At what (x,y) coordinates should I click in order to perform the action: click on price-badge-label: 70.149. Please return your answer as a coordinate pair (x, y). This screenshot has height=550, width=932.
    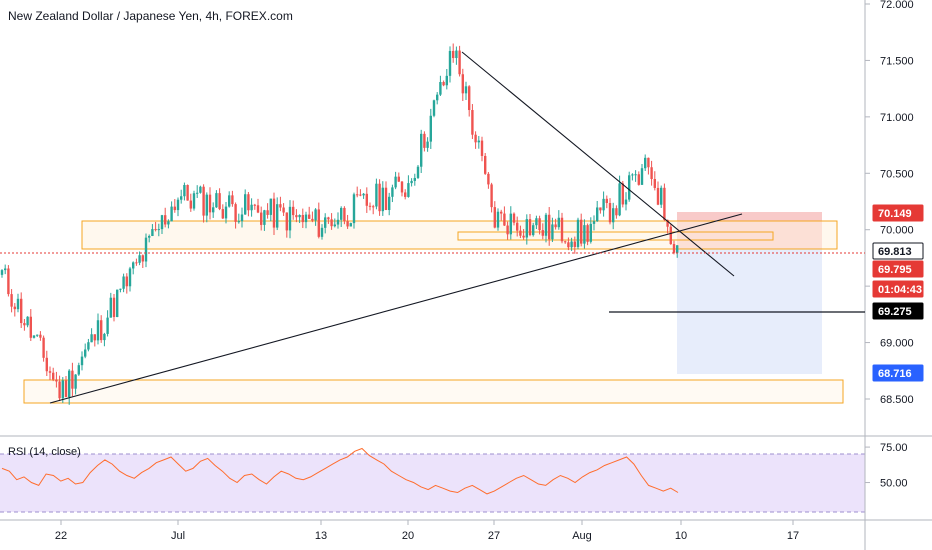
    Looking at the image, I should click on (895, 214).